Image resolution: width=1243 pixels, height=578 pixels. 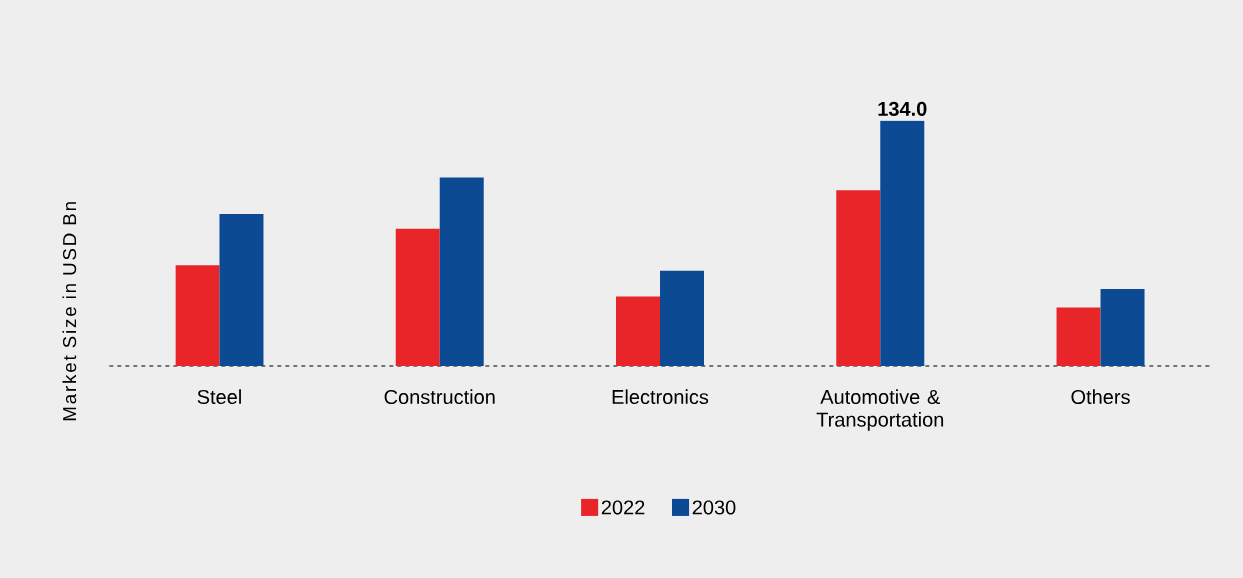 What do you see at coordinates (219, 397) in the screenshot?
I see `x-tick-label: Steel` at bounding box center [219, 397].